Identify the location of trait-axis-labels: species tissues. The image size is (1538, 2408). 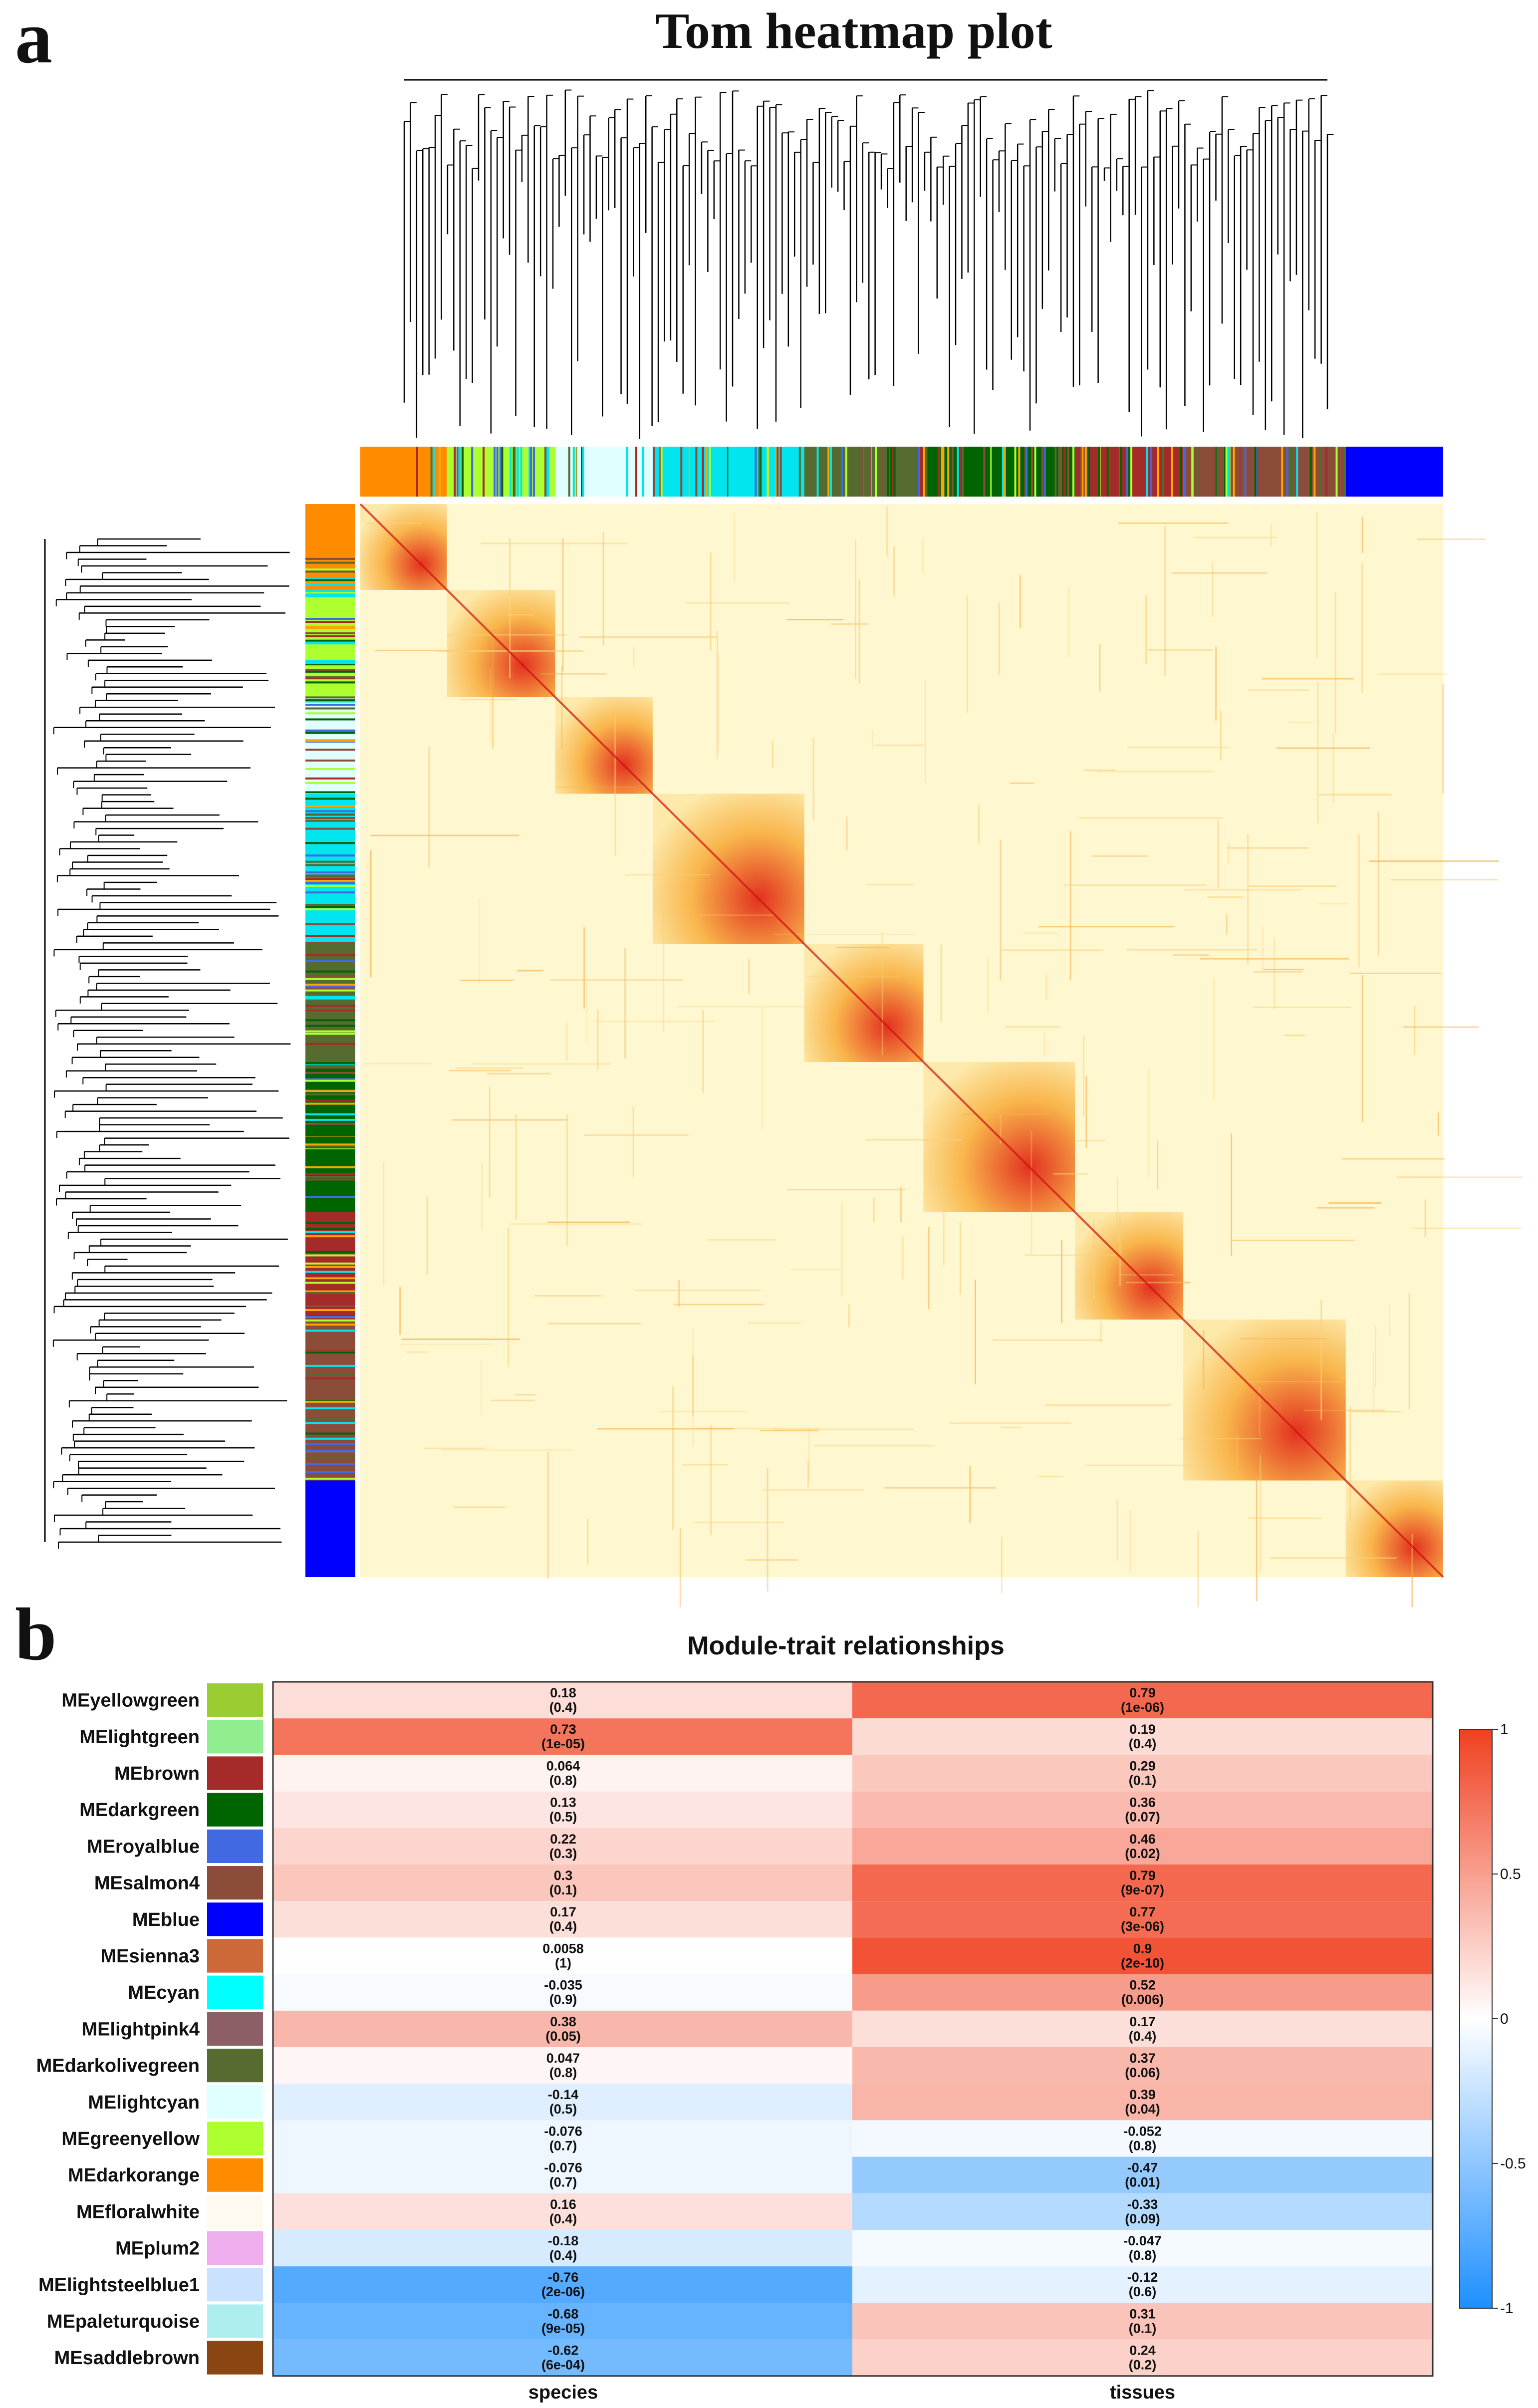
(851, 2392).